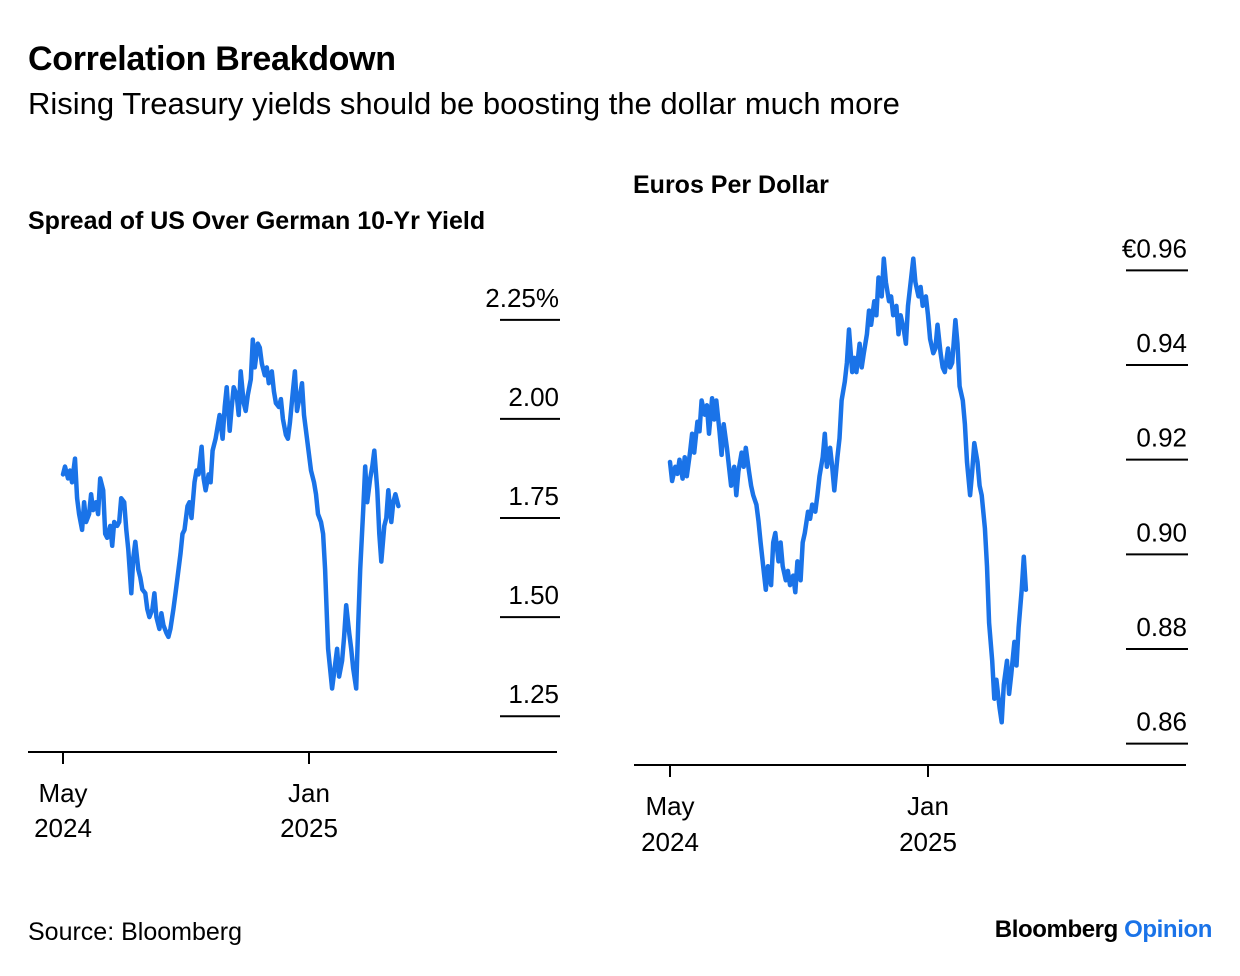  I want to click on spread-xtick-year-0: 2024, so click(63, 828).